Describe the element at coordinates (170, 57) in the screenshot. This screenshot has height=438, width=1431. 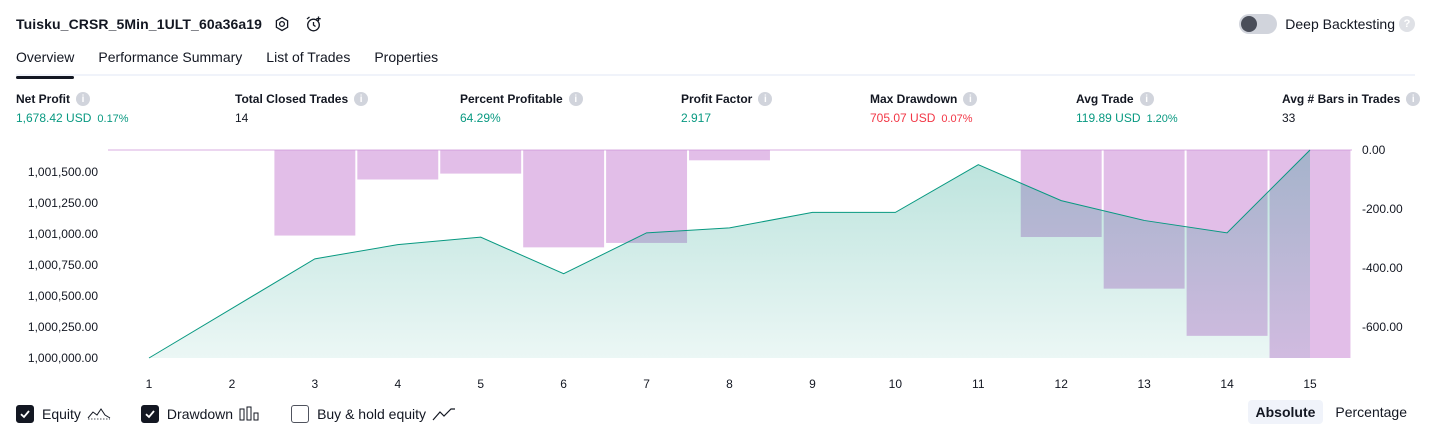
I see `tab-performance-summary: Performance Summary` at that location.